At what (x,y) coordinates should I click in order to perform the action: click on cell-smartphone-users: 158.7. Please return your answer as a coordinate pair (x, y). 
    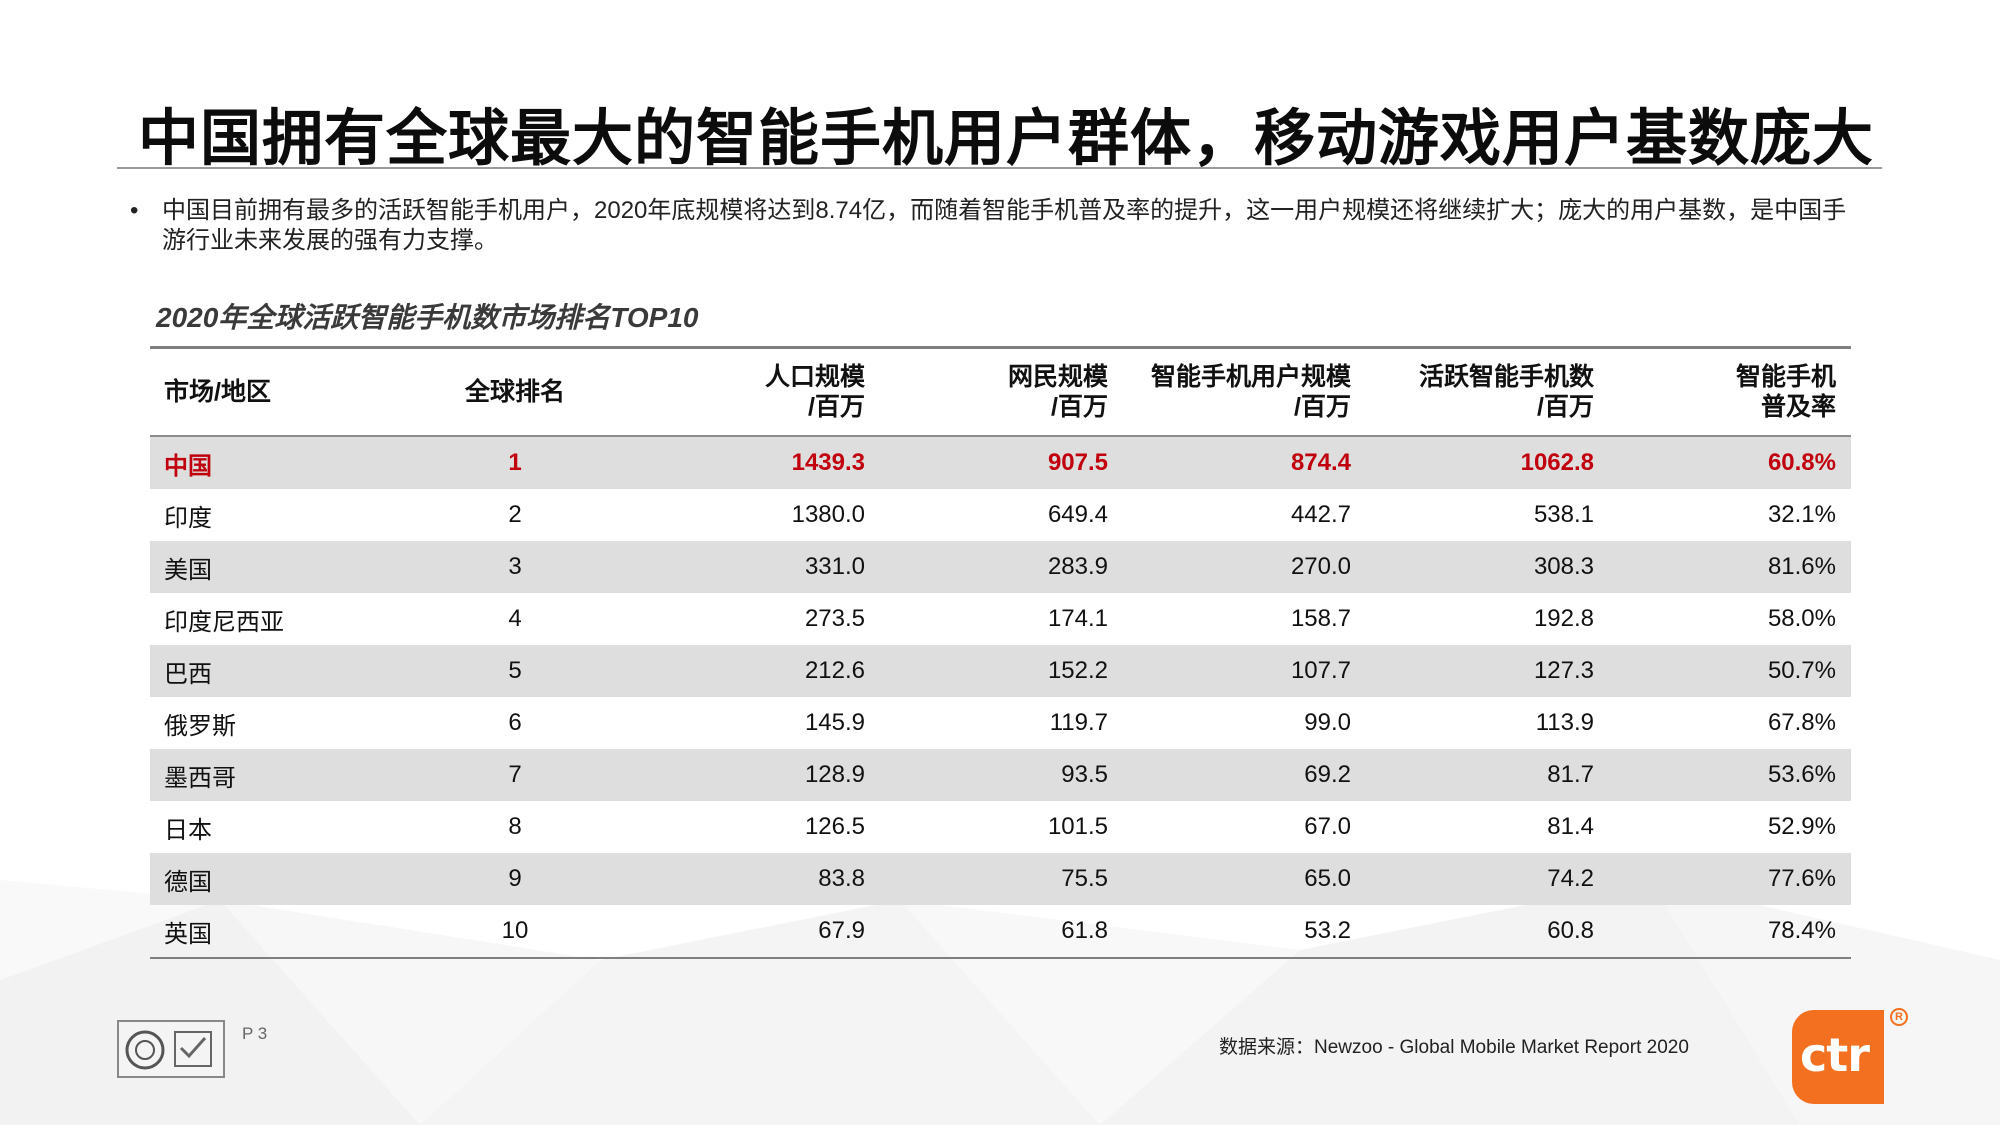
    Looking at the image, I should click on (1320, 618).